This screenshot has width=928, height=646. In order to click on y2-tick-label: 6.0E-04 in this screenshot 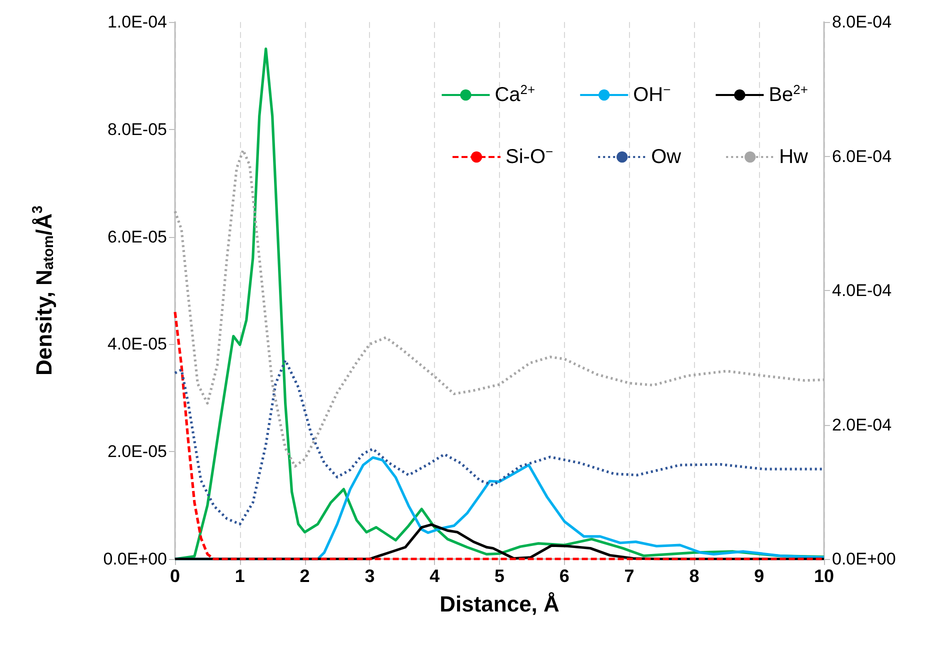, I will do `click(862, 156)`.